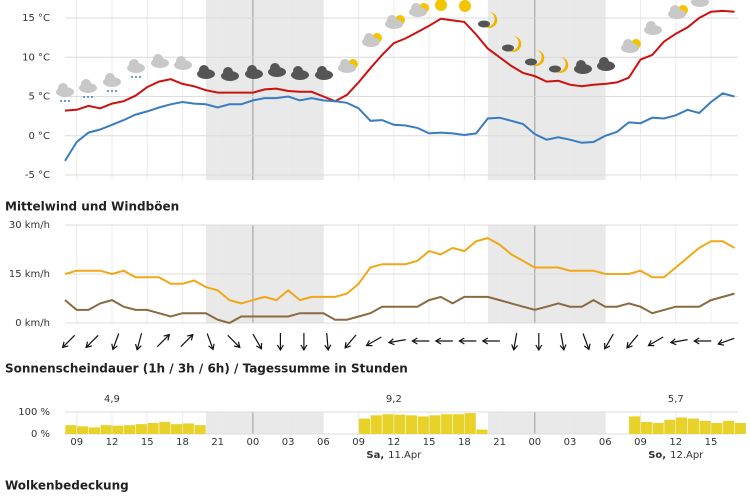 The height and width of the screenshot is (499, 750). Describe the element at coordinates (92, 207) in the screenshot. I see `section-title: Mittelwind und Windböen` at that location.